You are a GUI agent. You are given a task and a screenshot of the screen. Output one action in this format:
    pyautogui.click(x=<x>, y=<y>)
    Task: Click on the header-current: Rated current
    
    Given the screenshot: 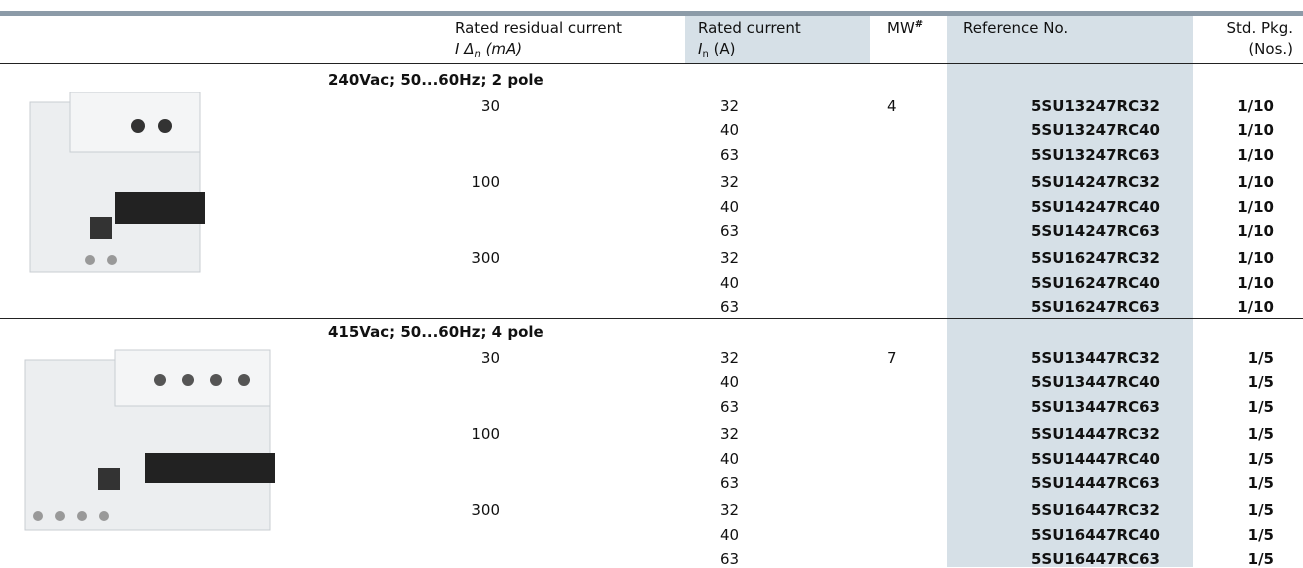 What is the action you would take?
    pyautogui.click(x=749, y=28)
    